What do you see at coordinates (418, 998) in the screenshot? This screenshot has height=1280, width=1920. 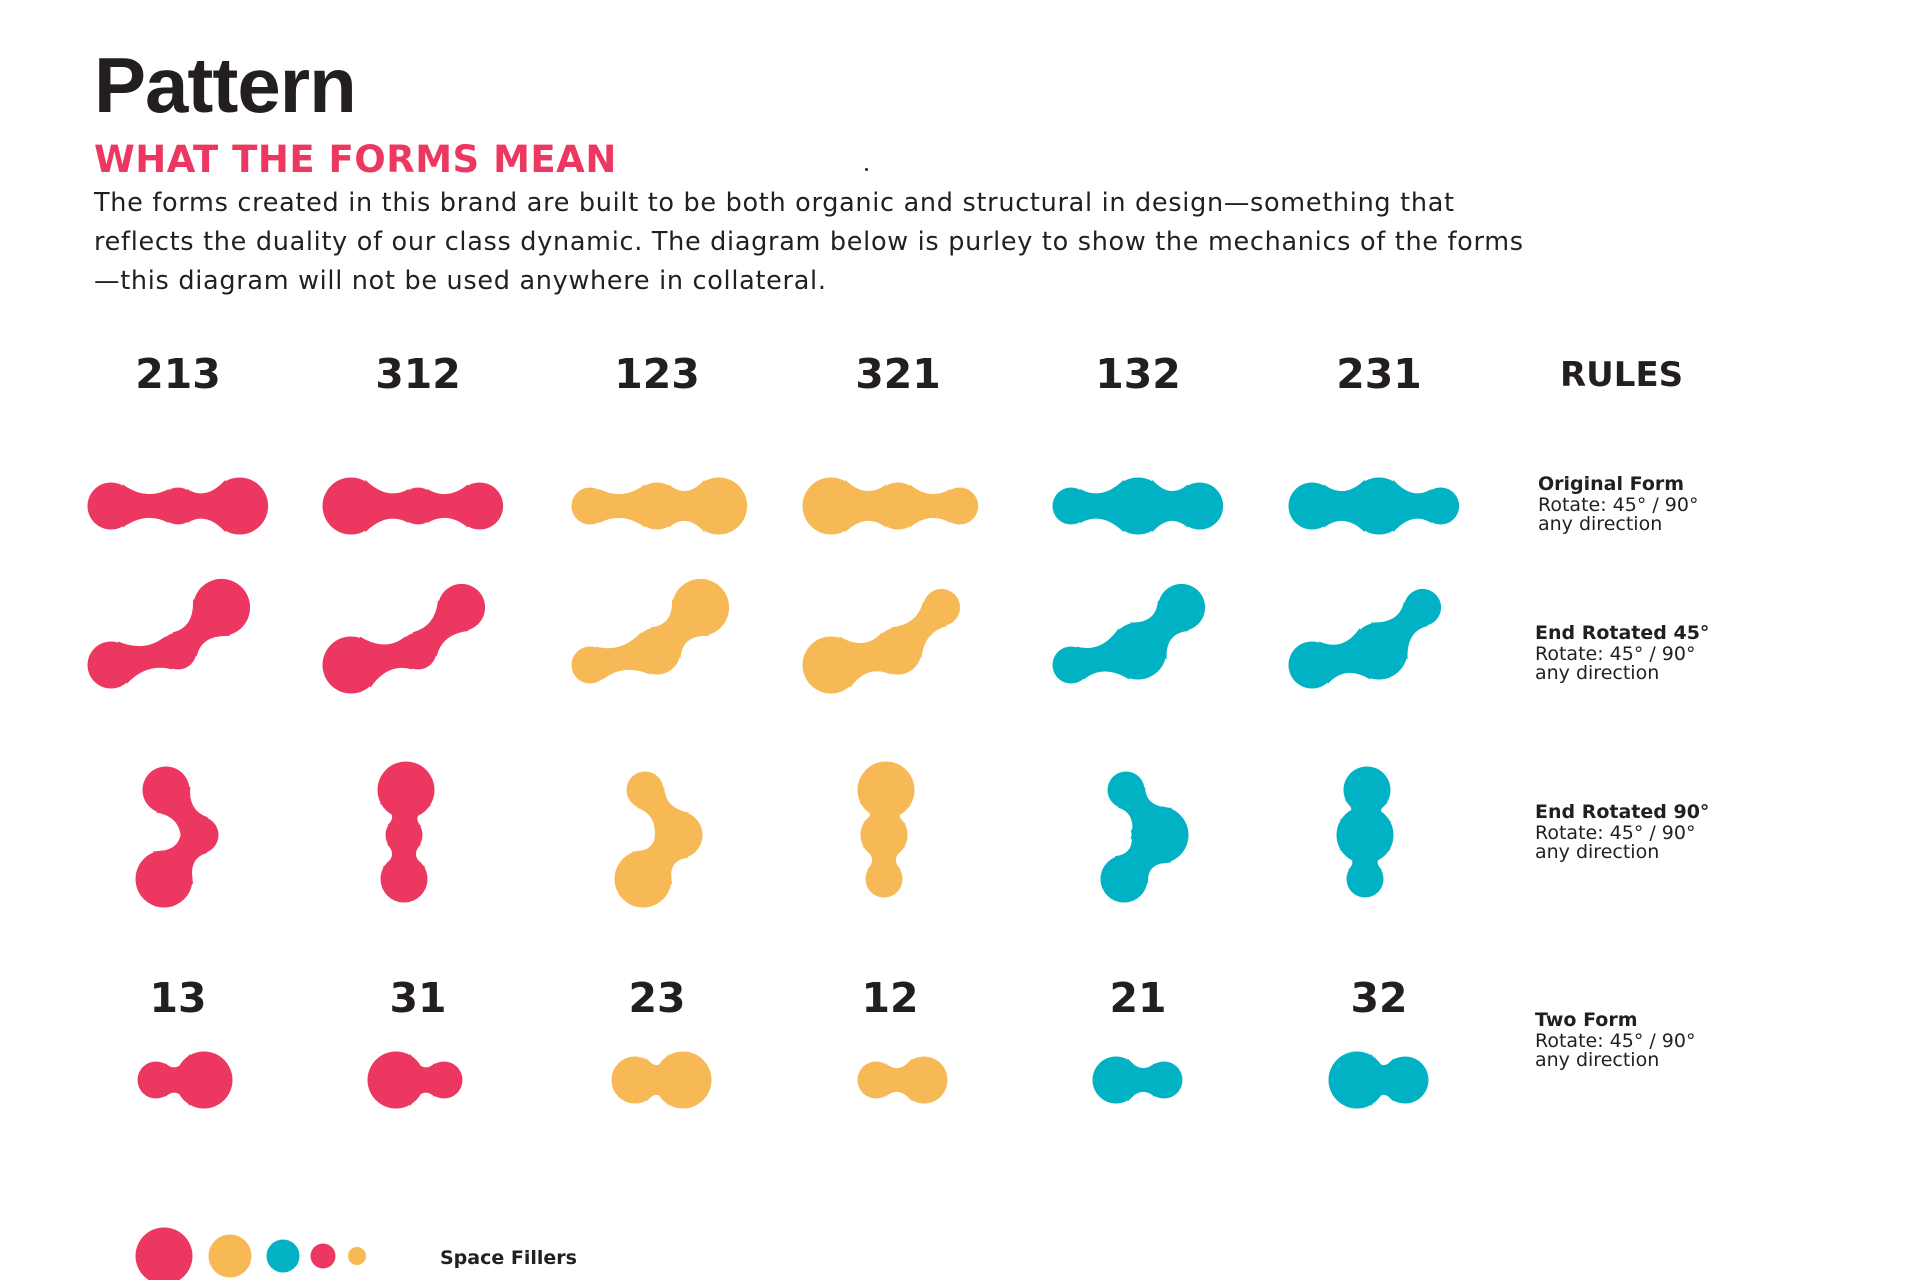 I see `two-form-label-2: 31` at bounding box center [418, 998].